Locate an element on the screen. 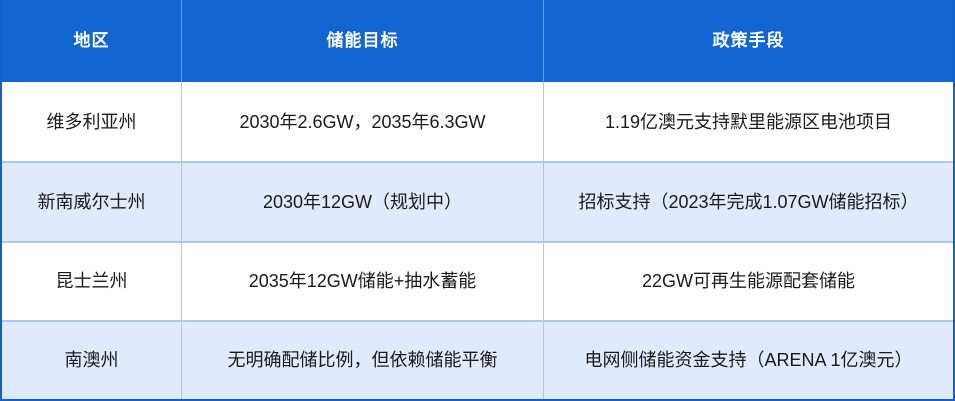  cell-storage-target: 2030年2.6GW，2035年6.3GW is located at coordinates (363, 122).